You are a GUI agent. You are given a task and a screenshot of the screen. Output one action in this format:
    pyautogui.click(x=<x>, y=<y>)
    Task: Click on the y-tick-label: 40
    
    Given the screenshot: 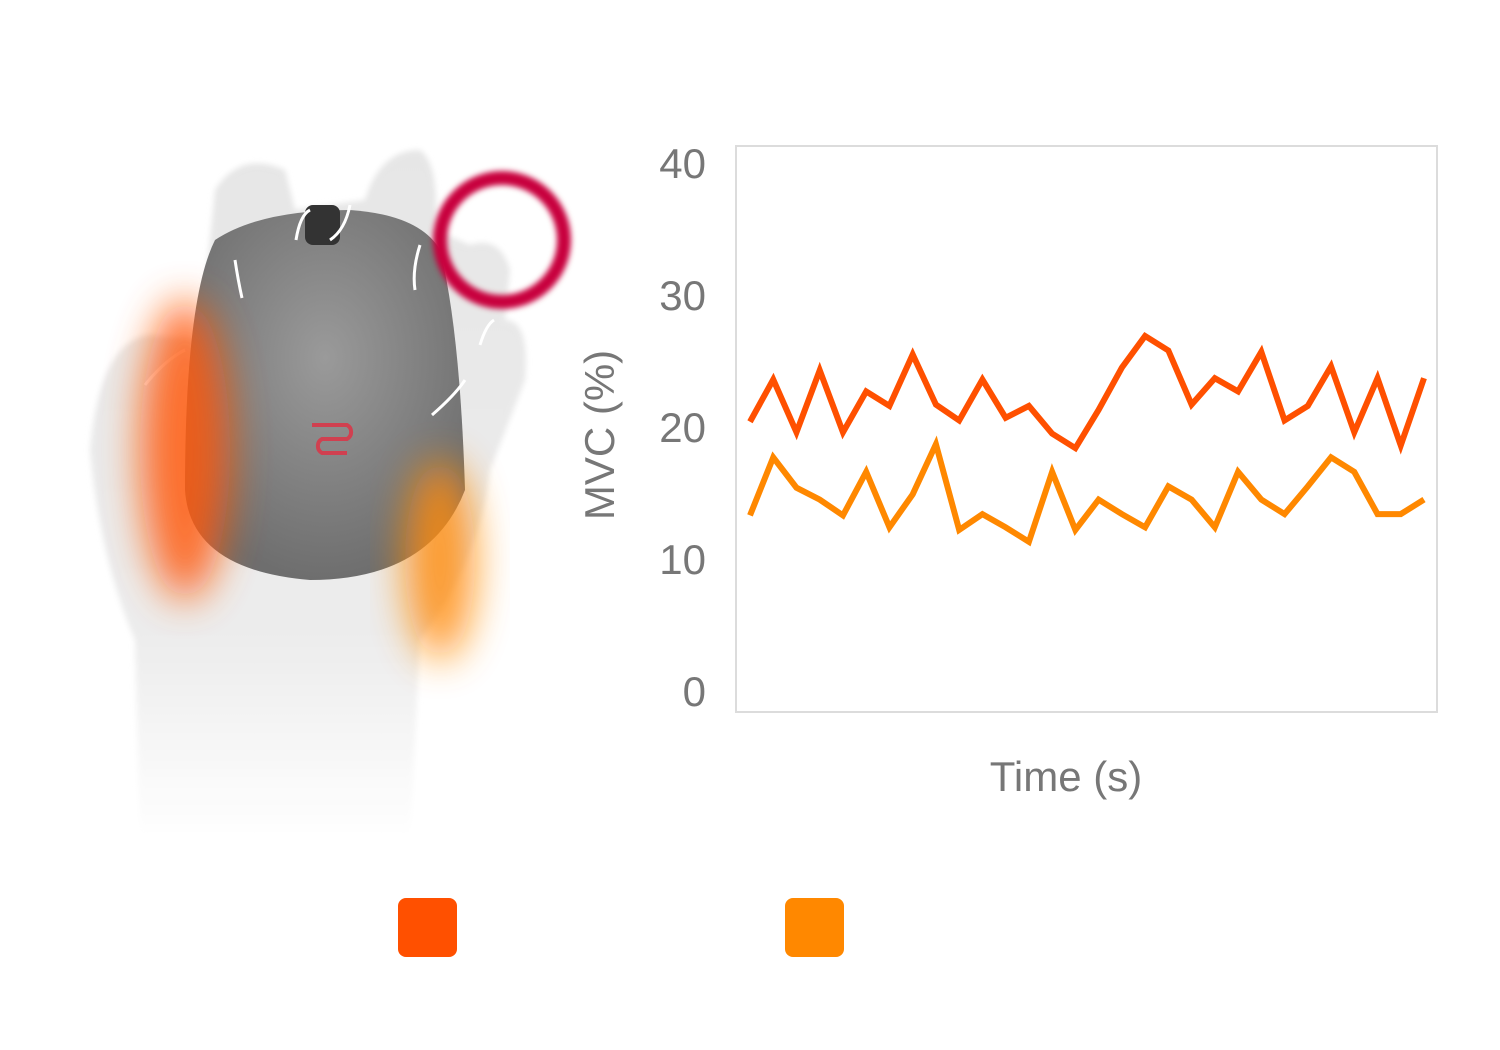 What is the action you would take?
    pyautogui.click(x=682, y=163)
    